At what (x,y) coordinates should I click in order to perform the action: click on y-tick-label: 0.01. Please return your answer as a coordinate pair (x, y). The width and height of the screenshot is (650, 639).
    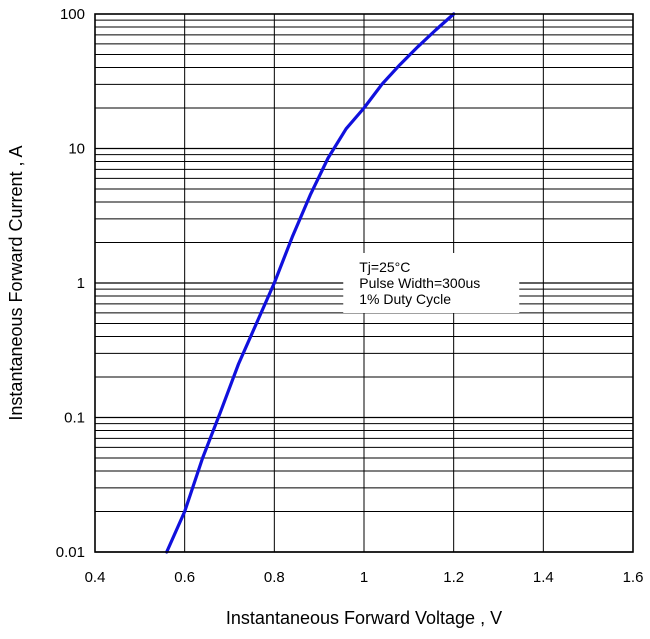
    Looking at the image, I should click on (70, 552).